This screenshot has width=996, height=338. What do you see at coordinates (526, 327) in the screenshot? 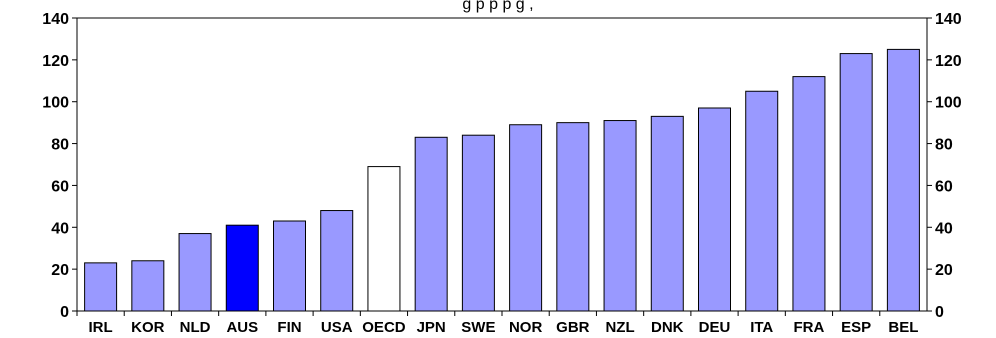
I see `category-label-nor: NOR` at bounding box center [526, 327].